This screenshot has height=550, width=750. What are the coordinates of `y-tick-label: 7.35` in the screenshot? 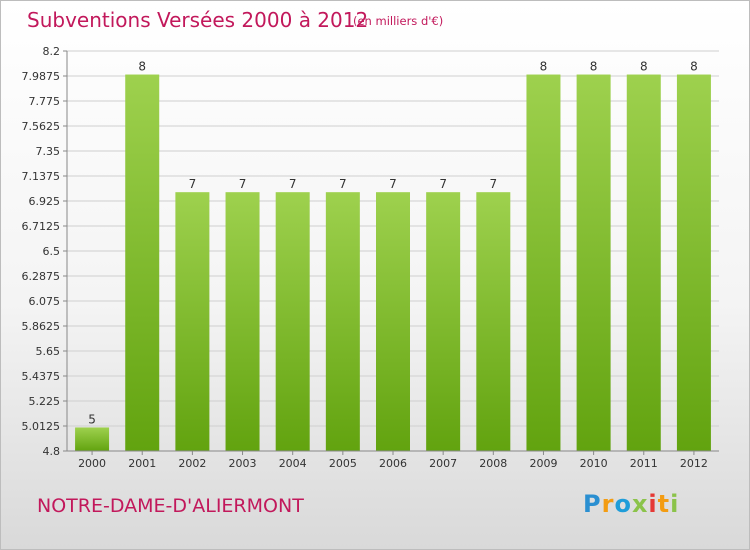 It's located at (48, 151).